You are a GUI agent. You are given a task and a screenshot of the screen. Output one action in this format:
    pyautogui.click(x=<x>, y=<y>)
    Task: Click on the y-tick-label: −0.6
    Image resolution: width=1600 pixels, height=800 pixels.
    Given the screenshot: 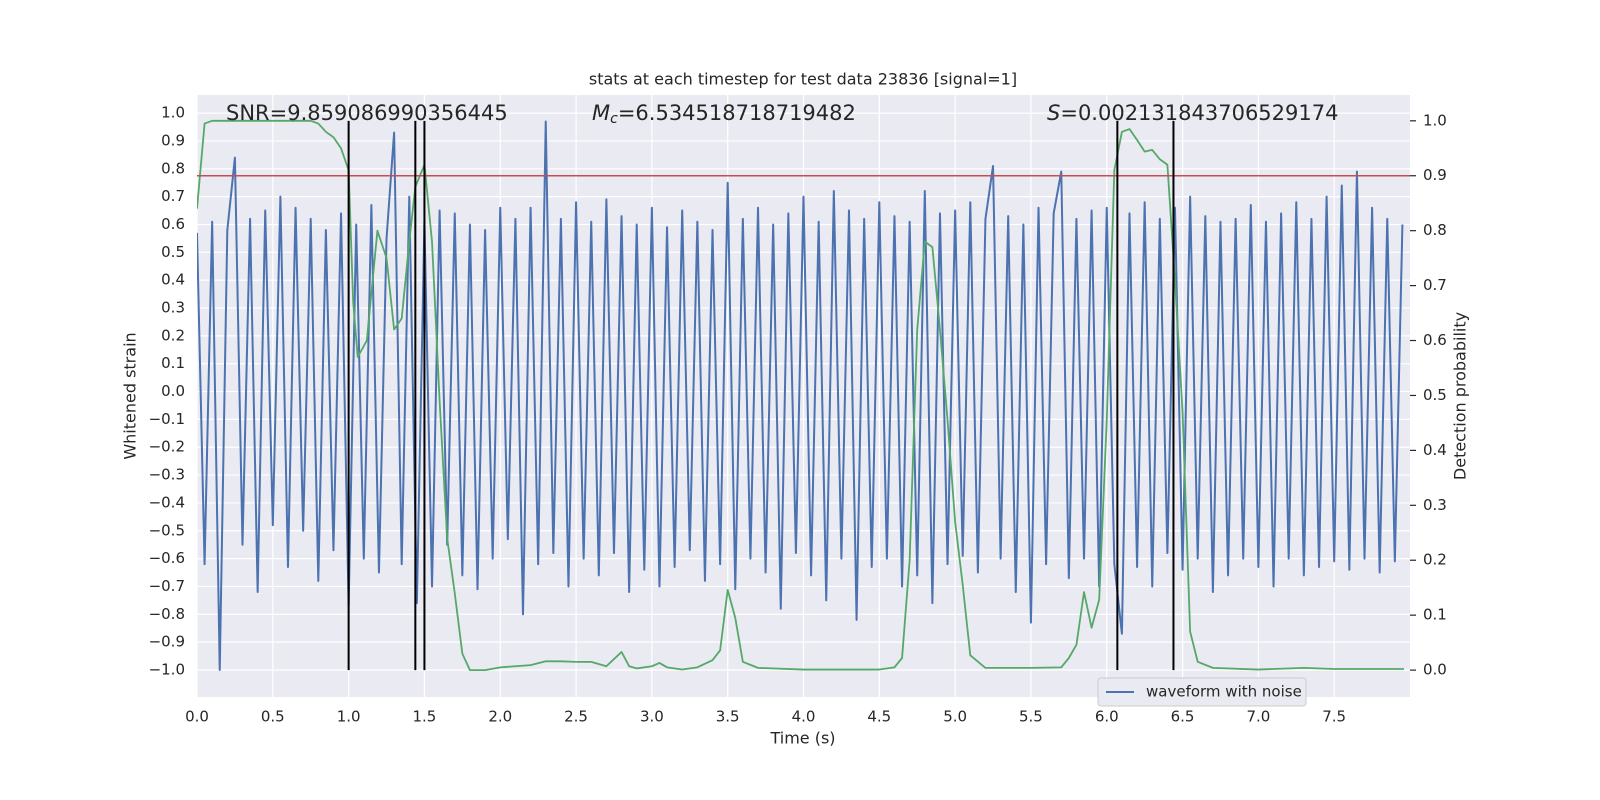 What is the action you would take?
    pyautogui.click(x=167, y=558)
    